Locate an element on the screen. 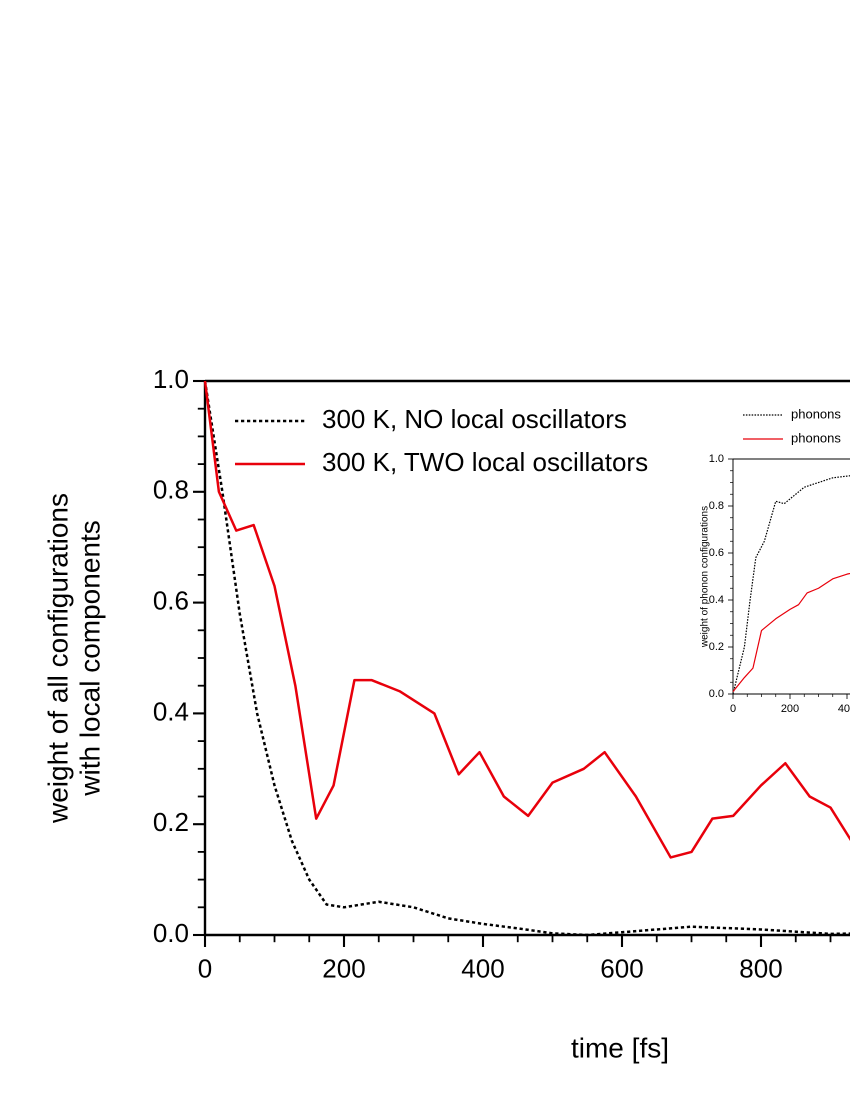 Image resolution: width=850 pixels, height=1100 pixels. y-axis-label: weight of phonon configurations is located at coordinates (705, 577).